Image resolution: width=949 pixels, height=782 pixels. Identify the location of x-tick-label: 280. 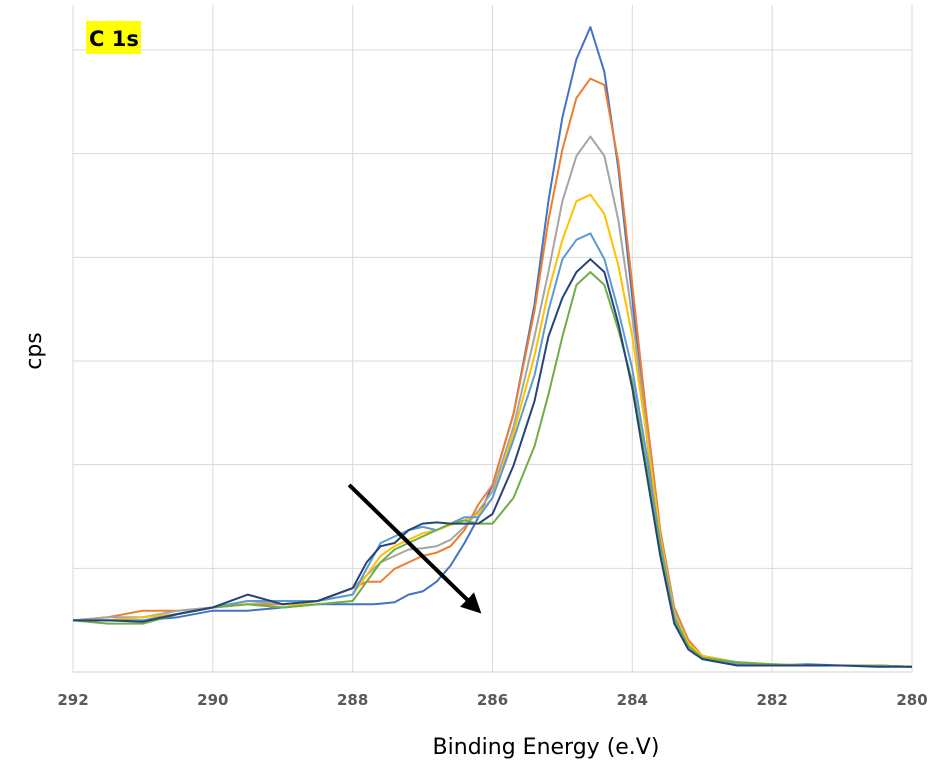
(911, 700).